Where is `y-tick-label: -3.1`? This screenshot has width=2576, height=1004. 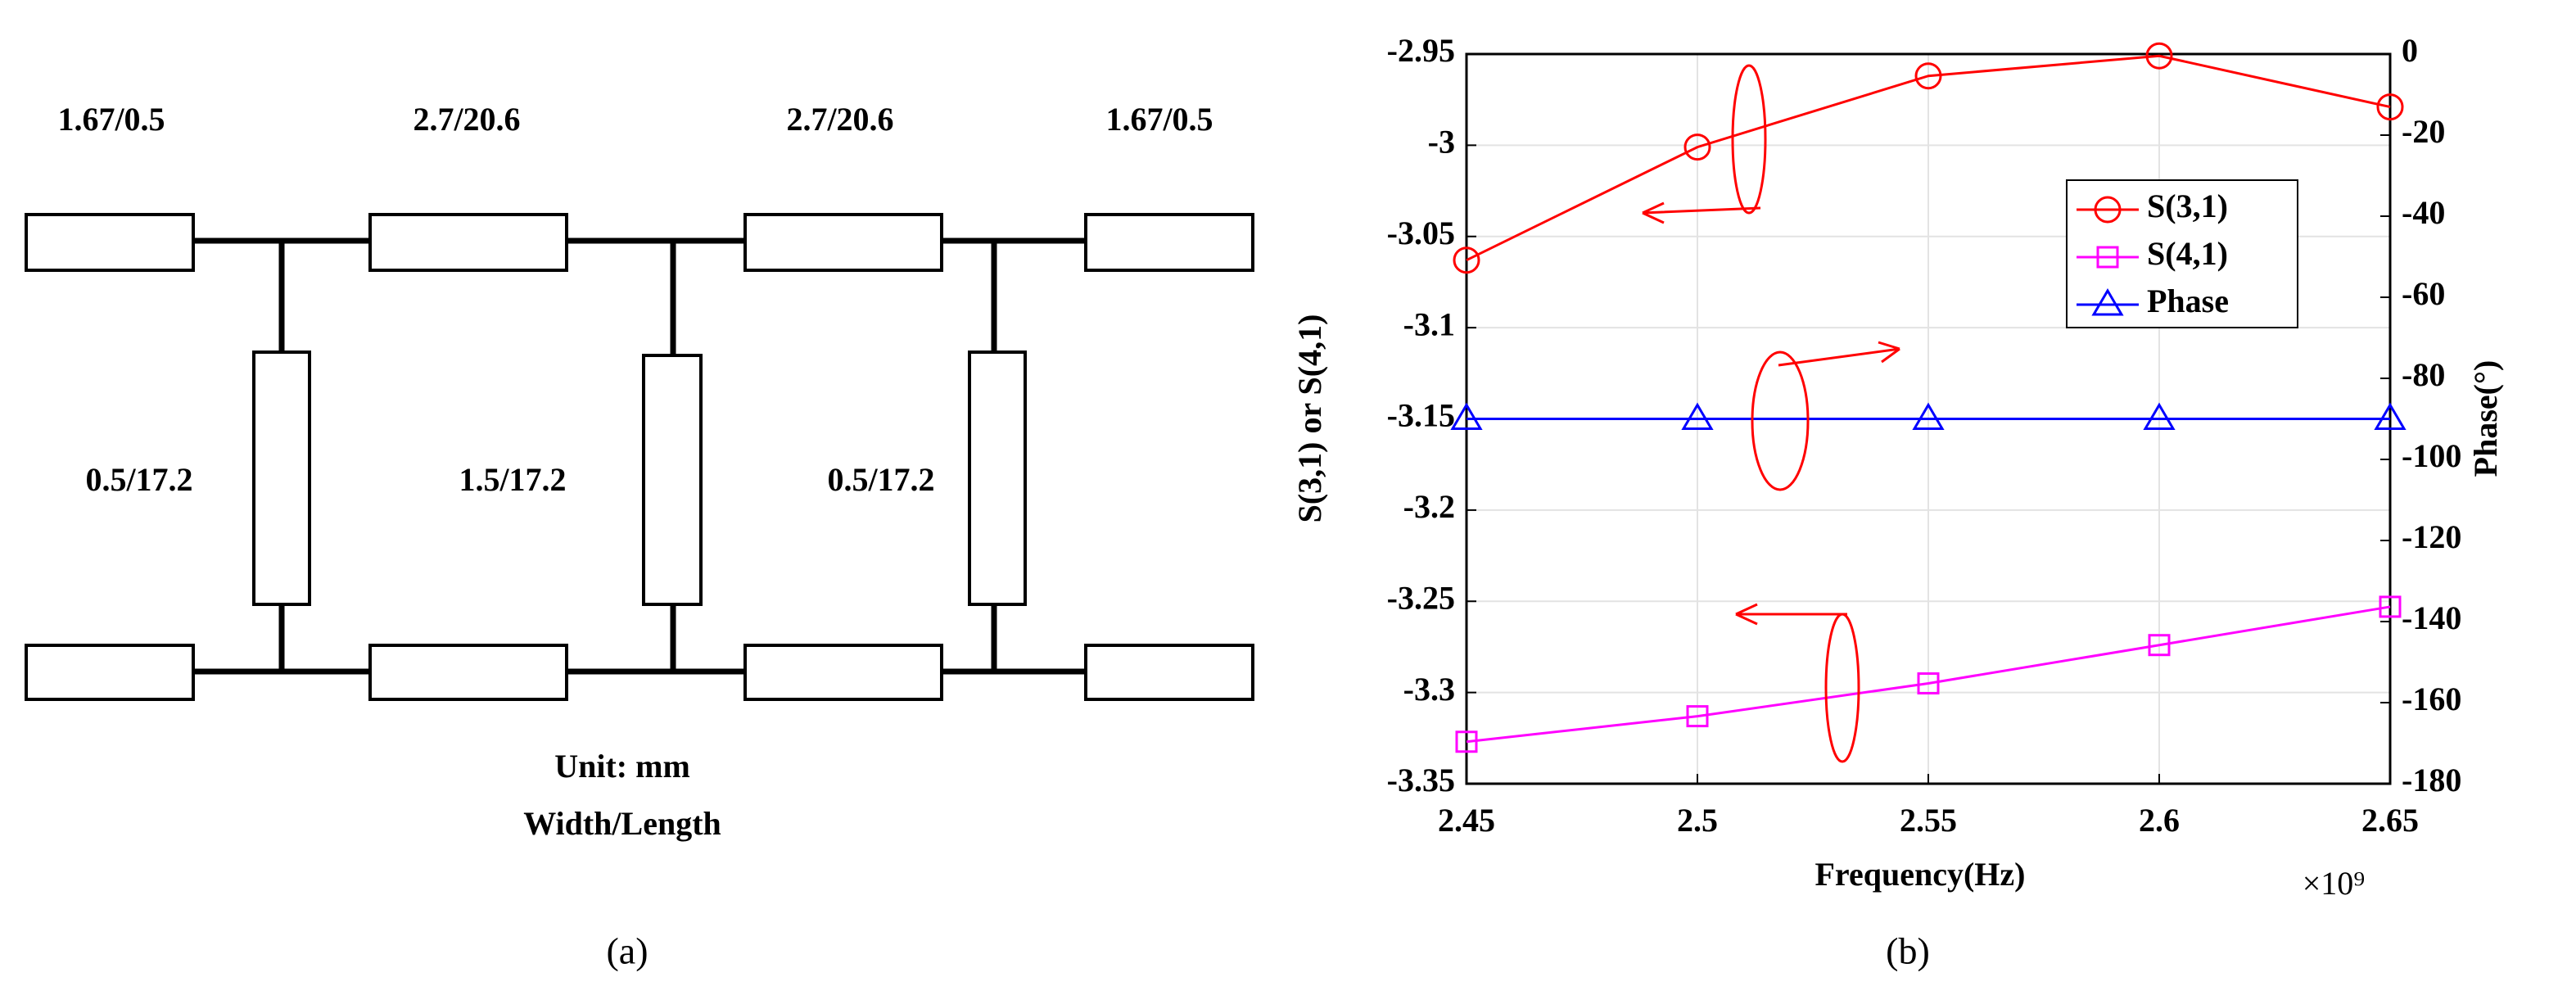
y-tick-label: -3.1 is located at coordinates (1429, 323).